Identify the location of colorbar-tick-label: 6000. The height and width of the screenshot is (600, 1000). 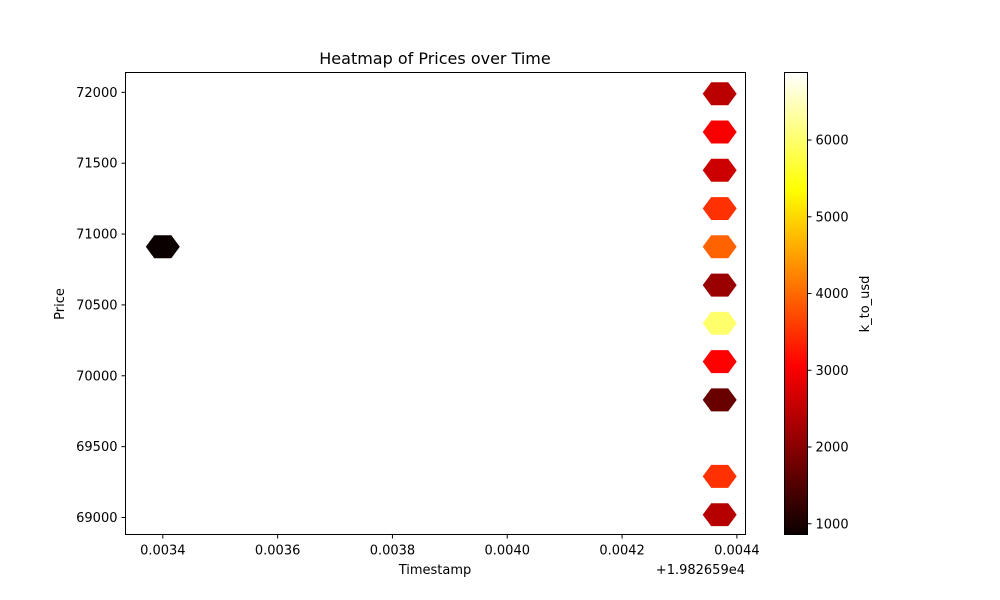
(832, 141).